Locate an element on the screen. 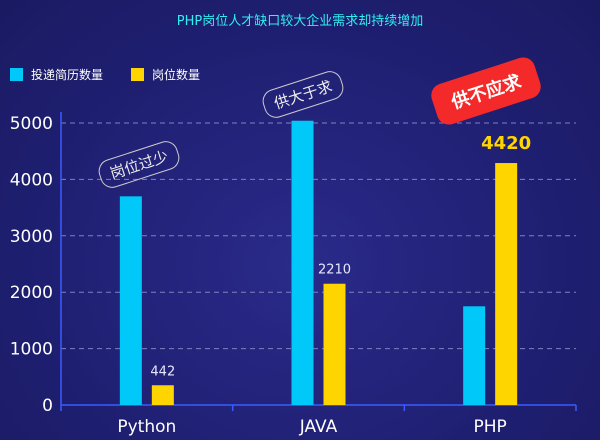  y-tick-label: 3000 is located at coordinates (31, 237).